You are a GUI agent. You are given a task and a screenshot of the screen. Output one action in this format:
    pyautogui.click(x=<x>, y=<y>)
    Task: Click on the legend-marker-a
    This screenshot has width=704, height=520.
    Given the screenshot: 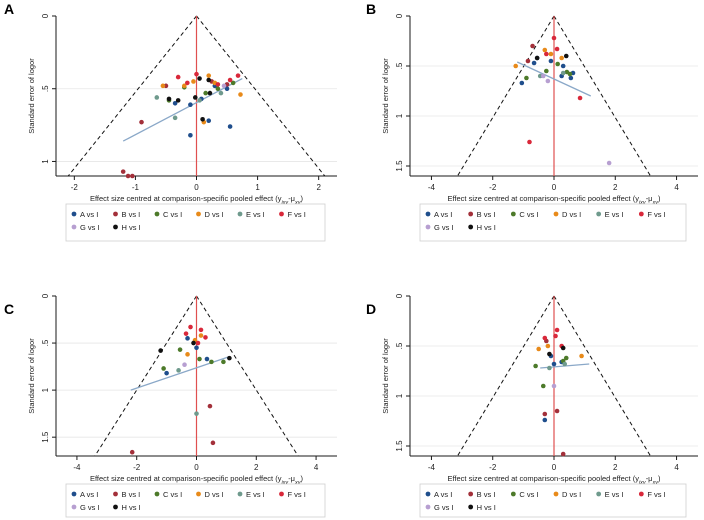 What is the action you would take?
    pyautogui.click(x=74, y=214)
    